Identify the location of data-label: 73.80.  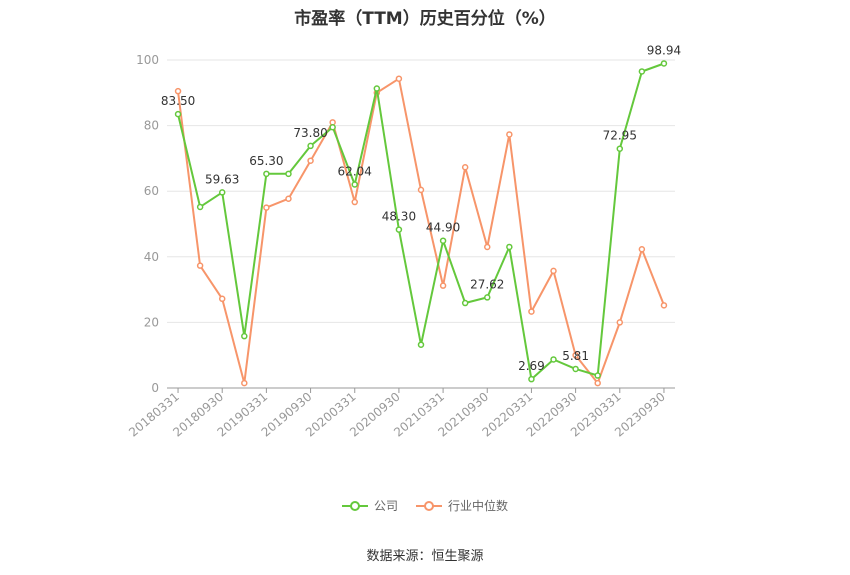
(310, 133).